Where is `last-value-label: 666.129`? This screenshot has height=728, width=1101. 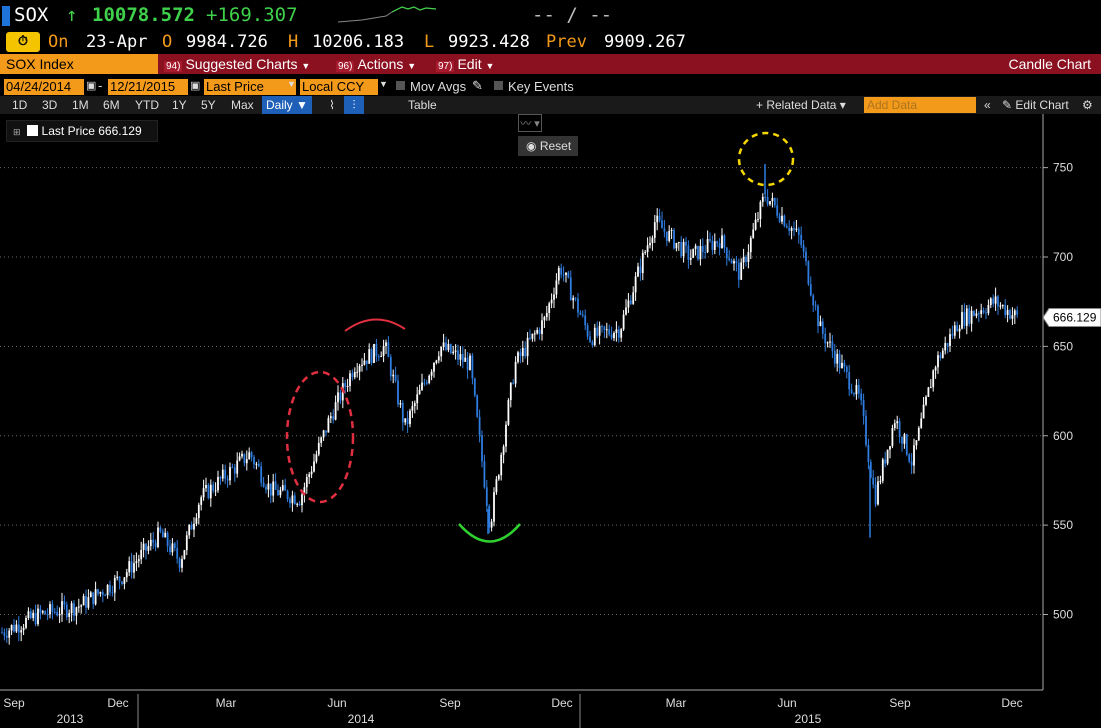
last-value-label: 666.129 is located at coordinates (1075, 318).